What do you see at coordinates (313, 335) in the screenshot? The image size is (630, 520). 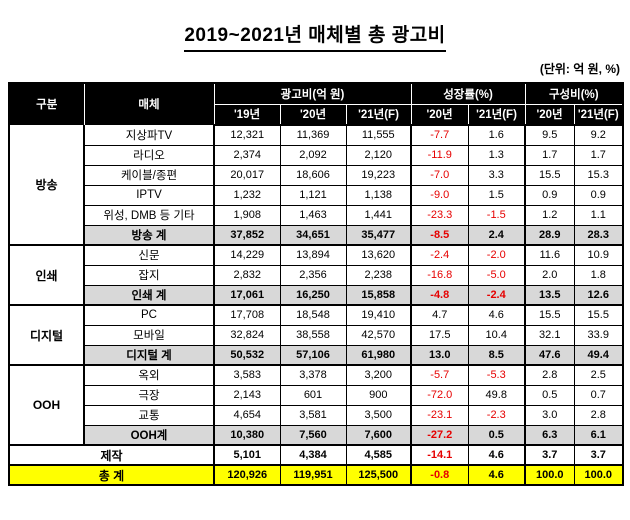 I see `value-cell: 38,558` at bounding box center [313, 335].